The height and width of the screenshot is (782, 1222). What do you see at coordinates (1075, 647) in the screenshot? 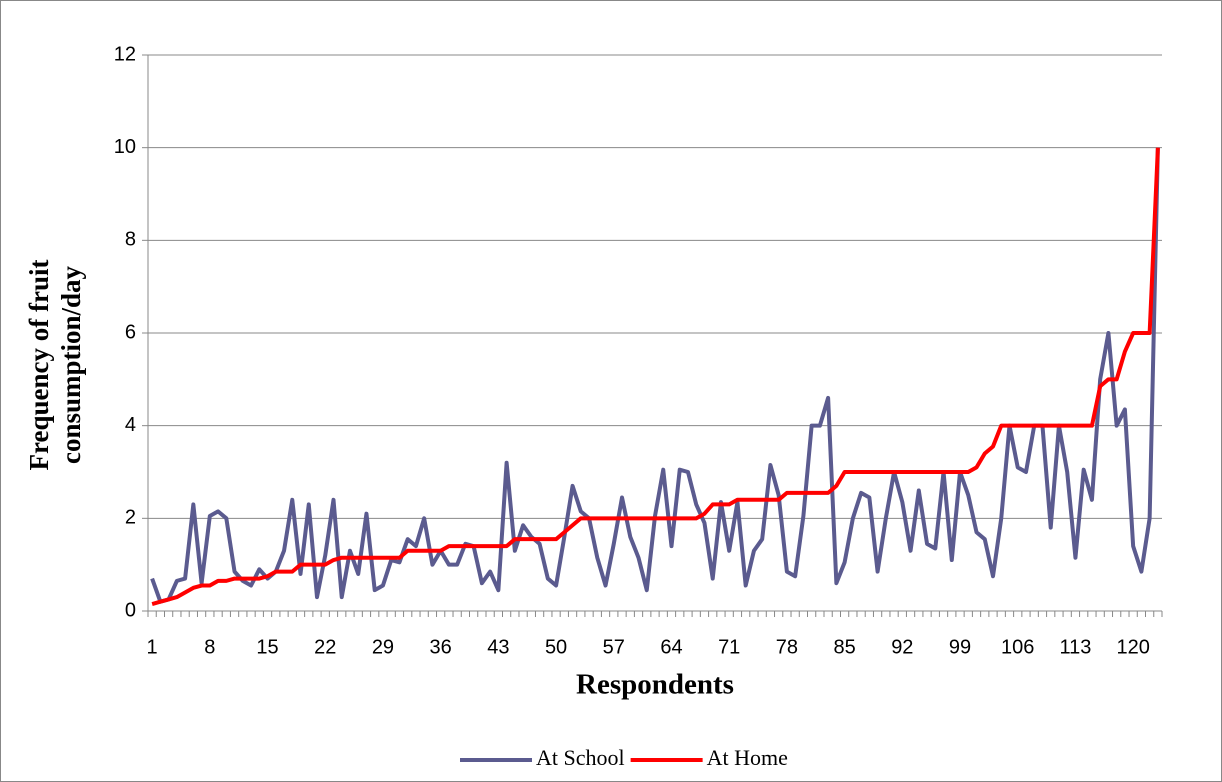
I see `x-tick-label: 113` at bounding box center [1075, 647].